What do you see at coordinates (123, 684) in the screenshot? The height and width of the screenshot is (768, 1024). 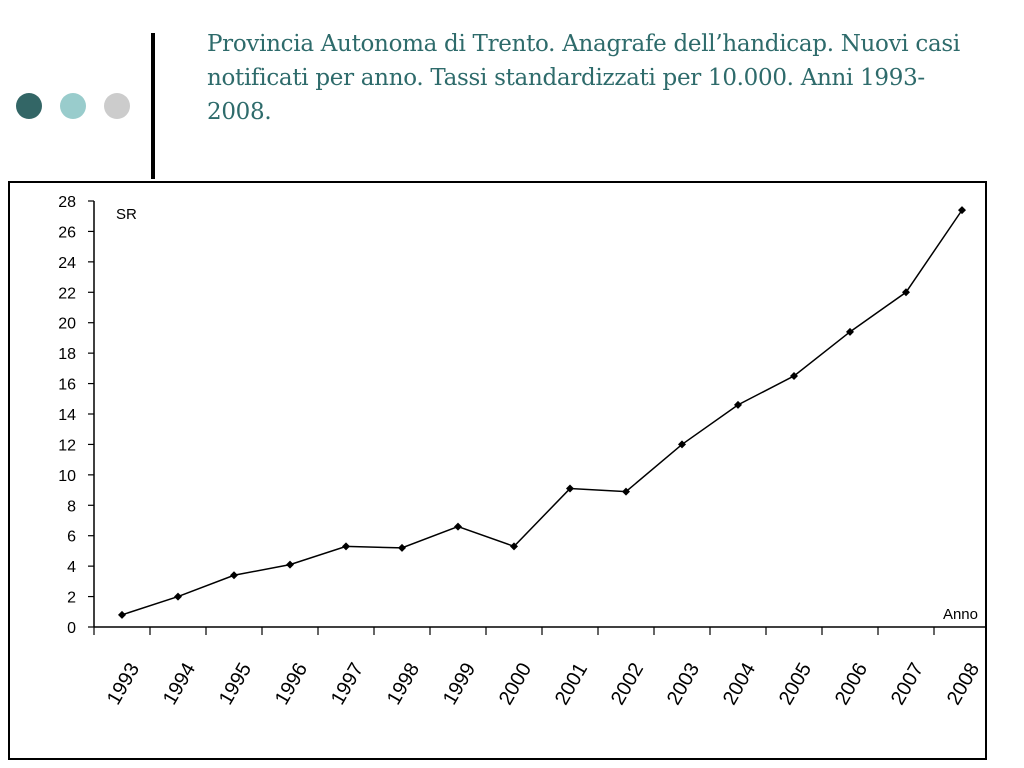 I see `x-tick-label: 1993` at bounding box center [123, 684].